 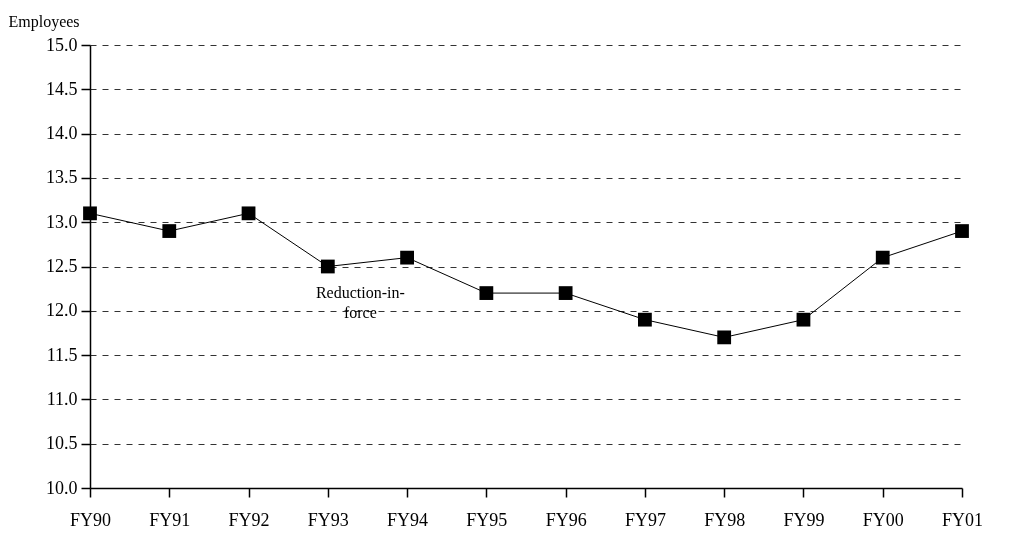 I want to click on x-tick-label: FY90, so click(x=90, y=519).